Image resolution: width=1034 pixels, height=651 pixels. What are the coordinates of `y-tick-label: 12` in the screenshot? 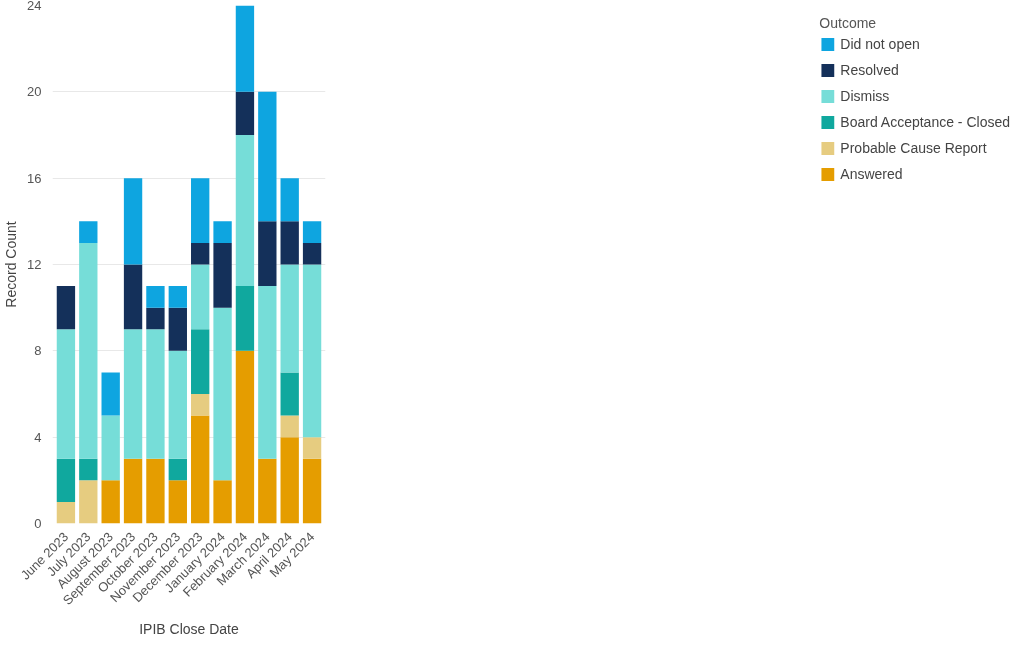 It's located at (34, 264).